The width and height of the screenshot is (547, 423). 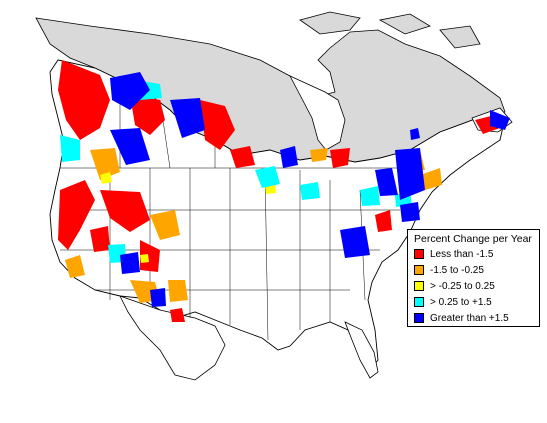 I want to click on legend-label: Less than -1.5, so click(x=462, y=254).